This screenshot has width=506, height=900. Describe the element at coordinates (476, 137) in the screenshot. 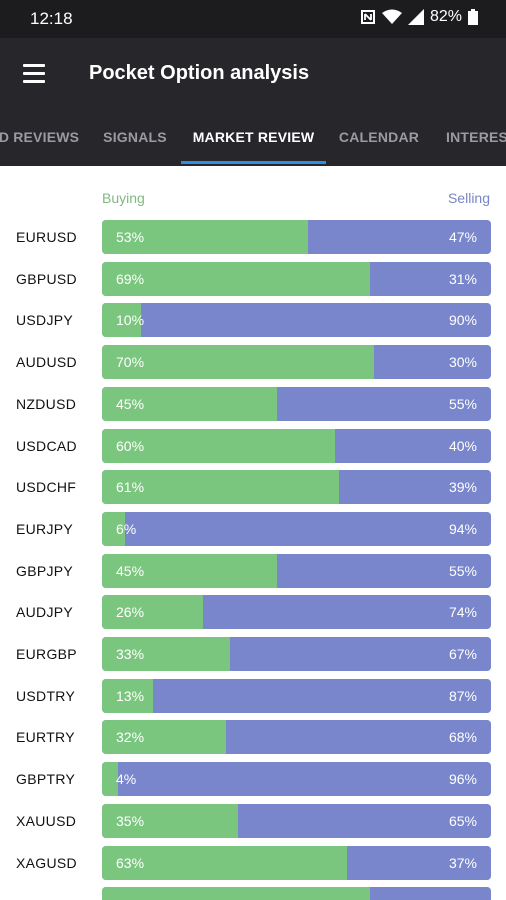

I see `tab-interest: INTERES` at that location.